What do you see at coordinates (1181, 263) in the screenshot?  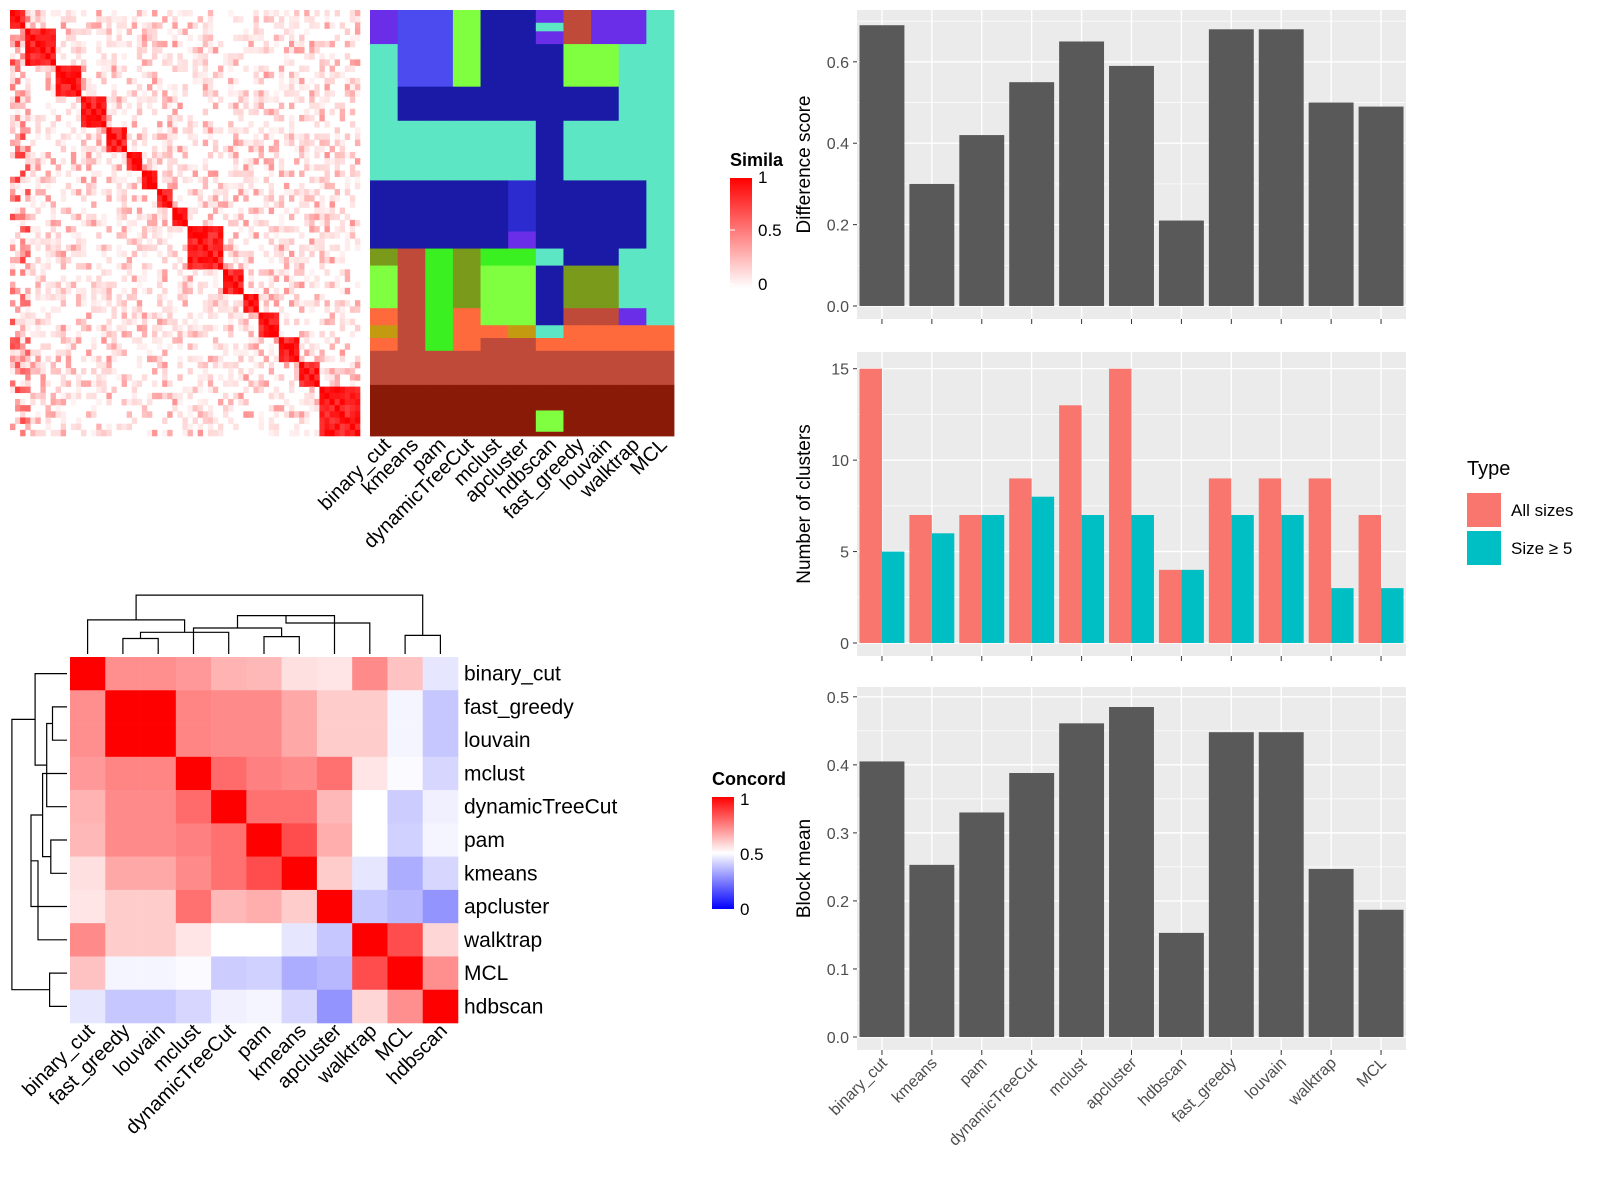 I see `bar` at bounding box center [1181, 263].